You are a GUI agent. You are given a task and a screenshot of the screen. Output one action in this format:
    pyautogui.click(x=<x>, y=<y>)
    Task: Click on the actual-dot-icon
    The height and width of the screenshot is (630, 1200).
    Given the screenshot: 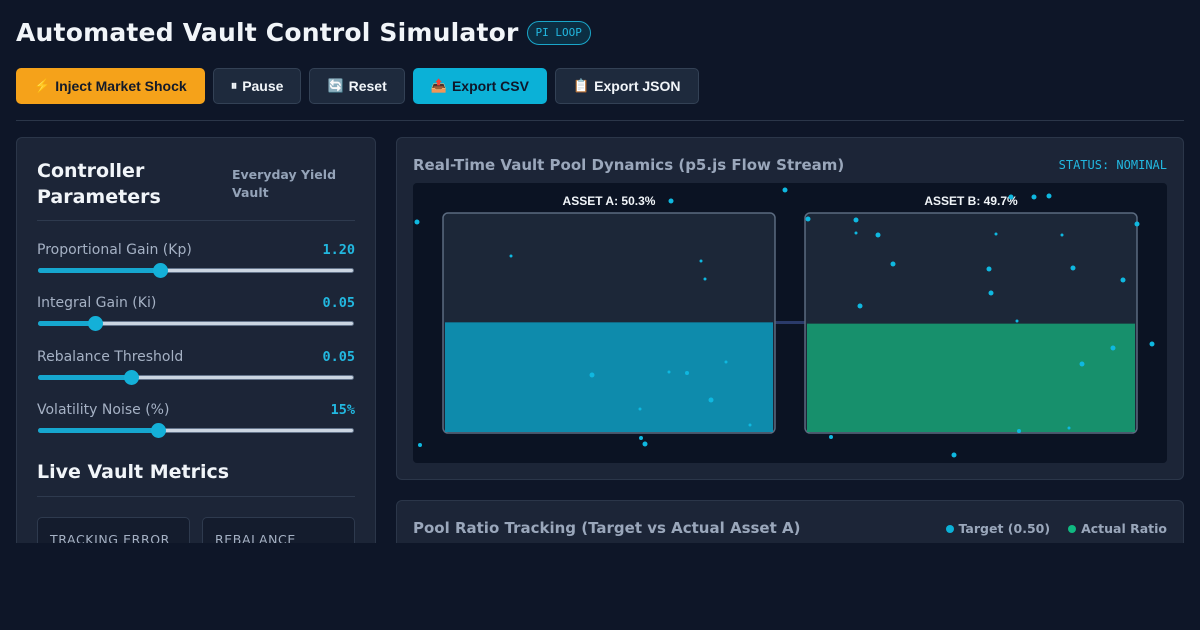 What is the action you would take?
    pyautogui.click(x=1072, y=528)
    